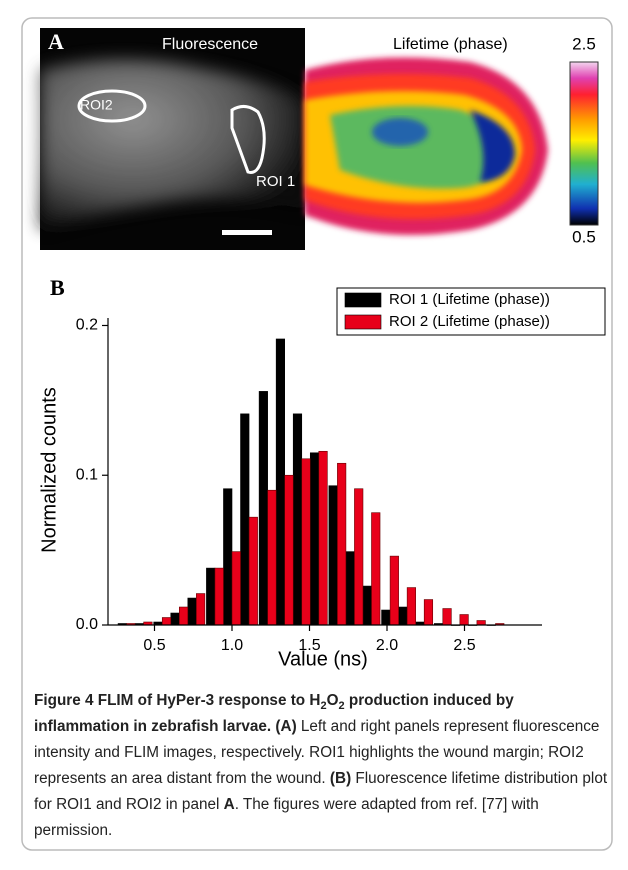  Describe the element at coordinates (275, 181) in the screenshot. I see `roi-label: ROI 1` at that location.